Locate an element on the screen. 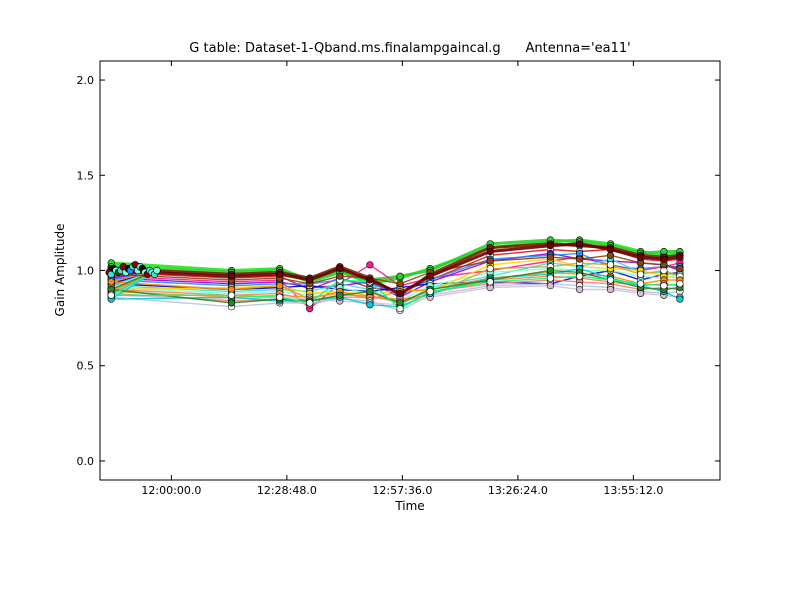 The height and width of the screenshot is (604, 800). y-tick-label: 1.5 is located at coordinates (86, 175).